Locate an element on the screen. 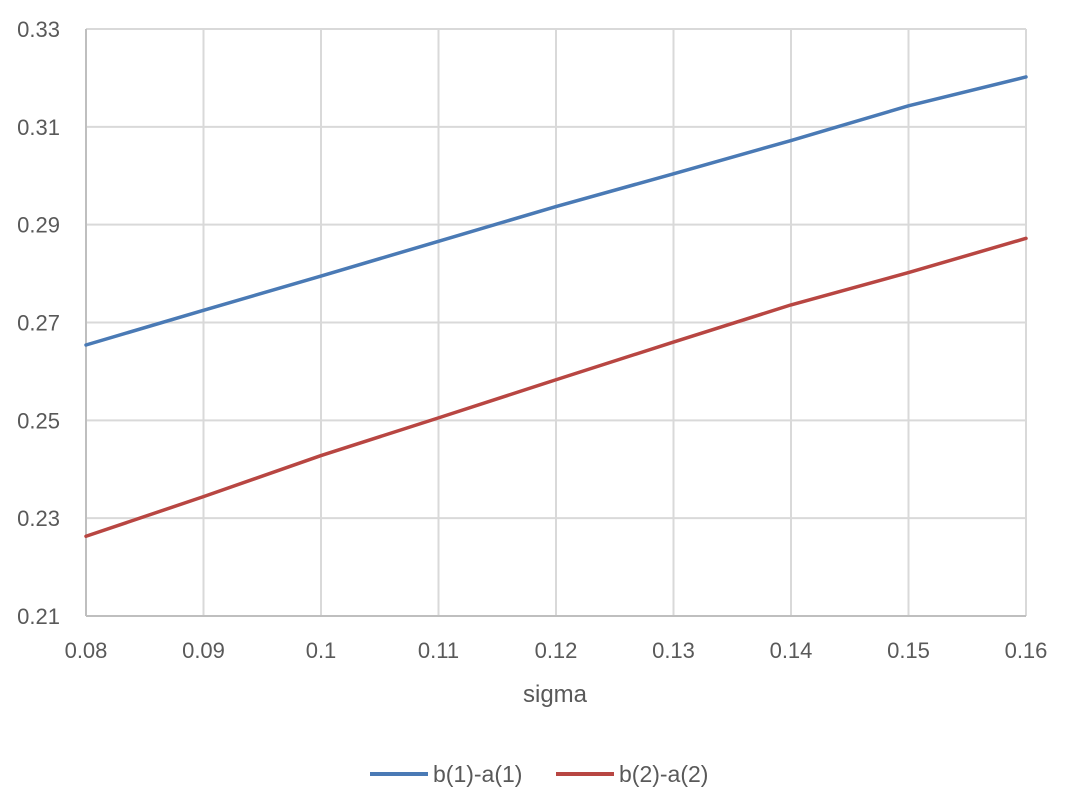  x-tick-label: 0.13 is located at coordinates (673, 650).